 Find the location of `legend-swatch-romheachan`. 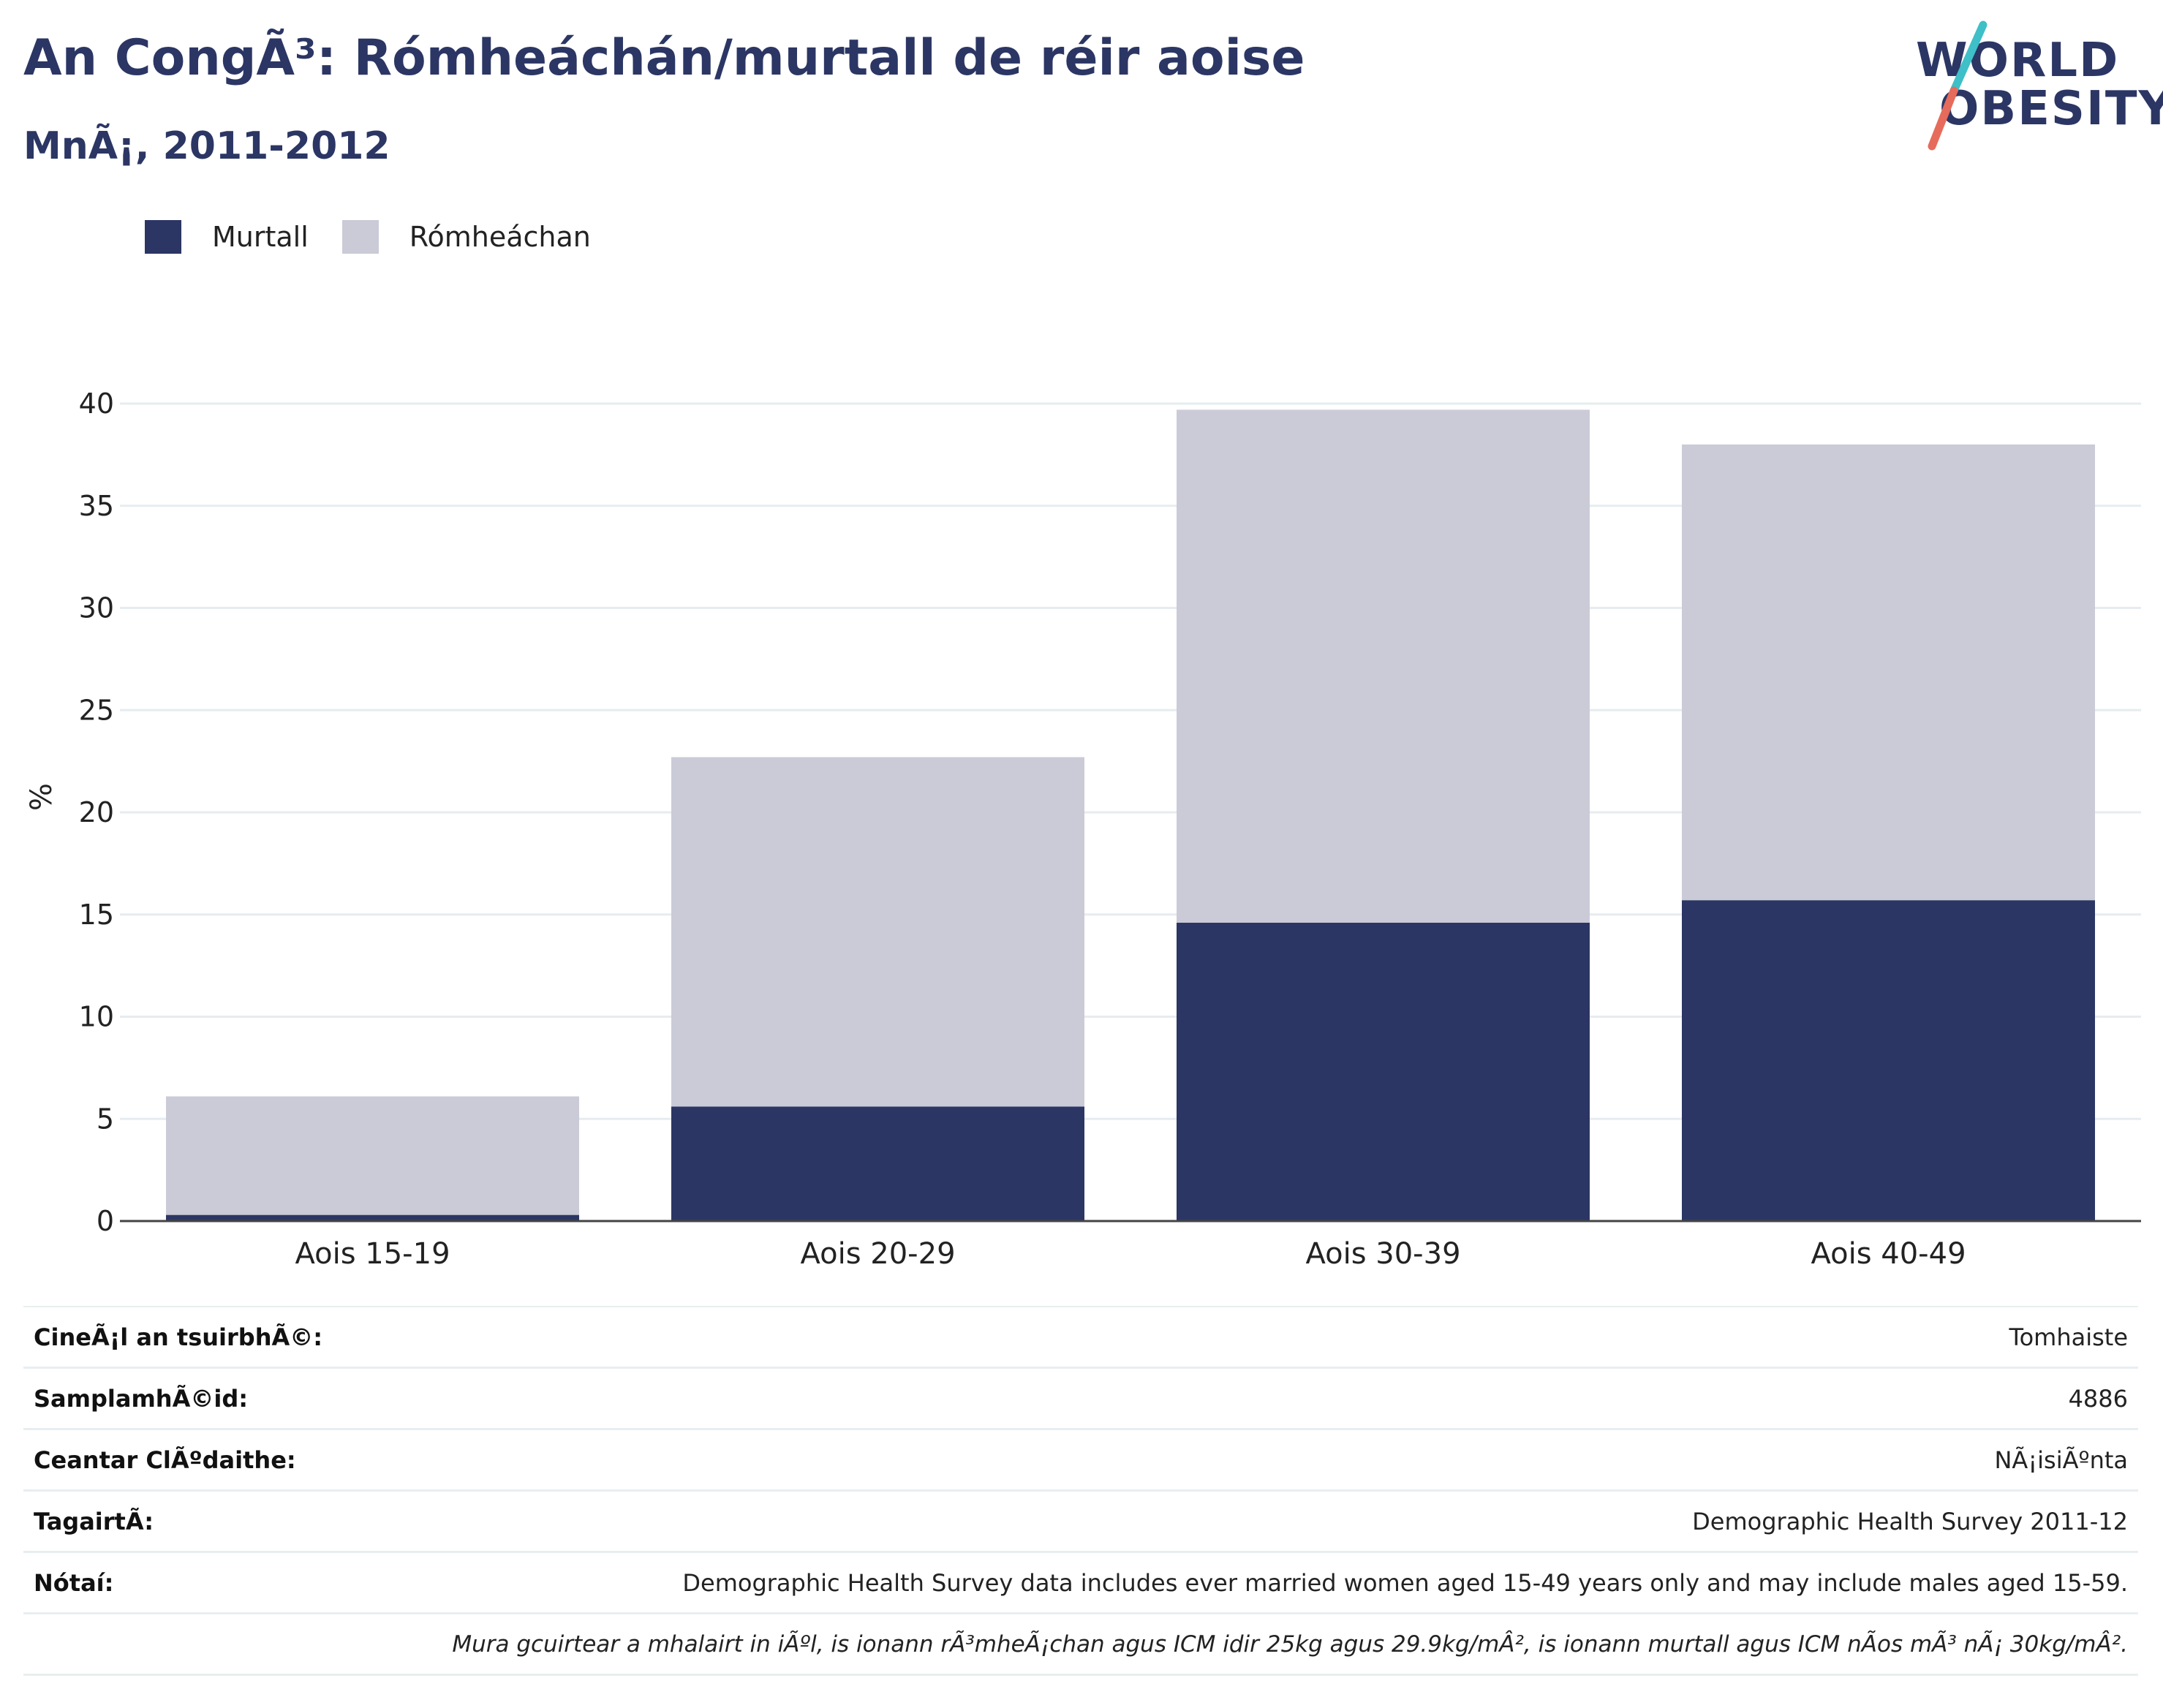

legend-swatch-romheachan is located at coordinates (360, 237).